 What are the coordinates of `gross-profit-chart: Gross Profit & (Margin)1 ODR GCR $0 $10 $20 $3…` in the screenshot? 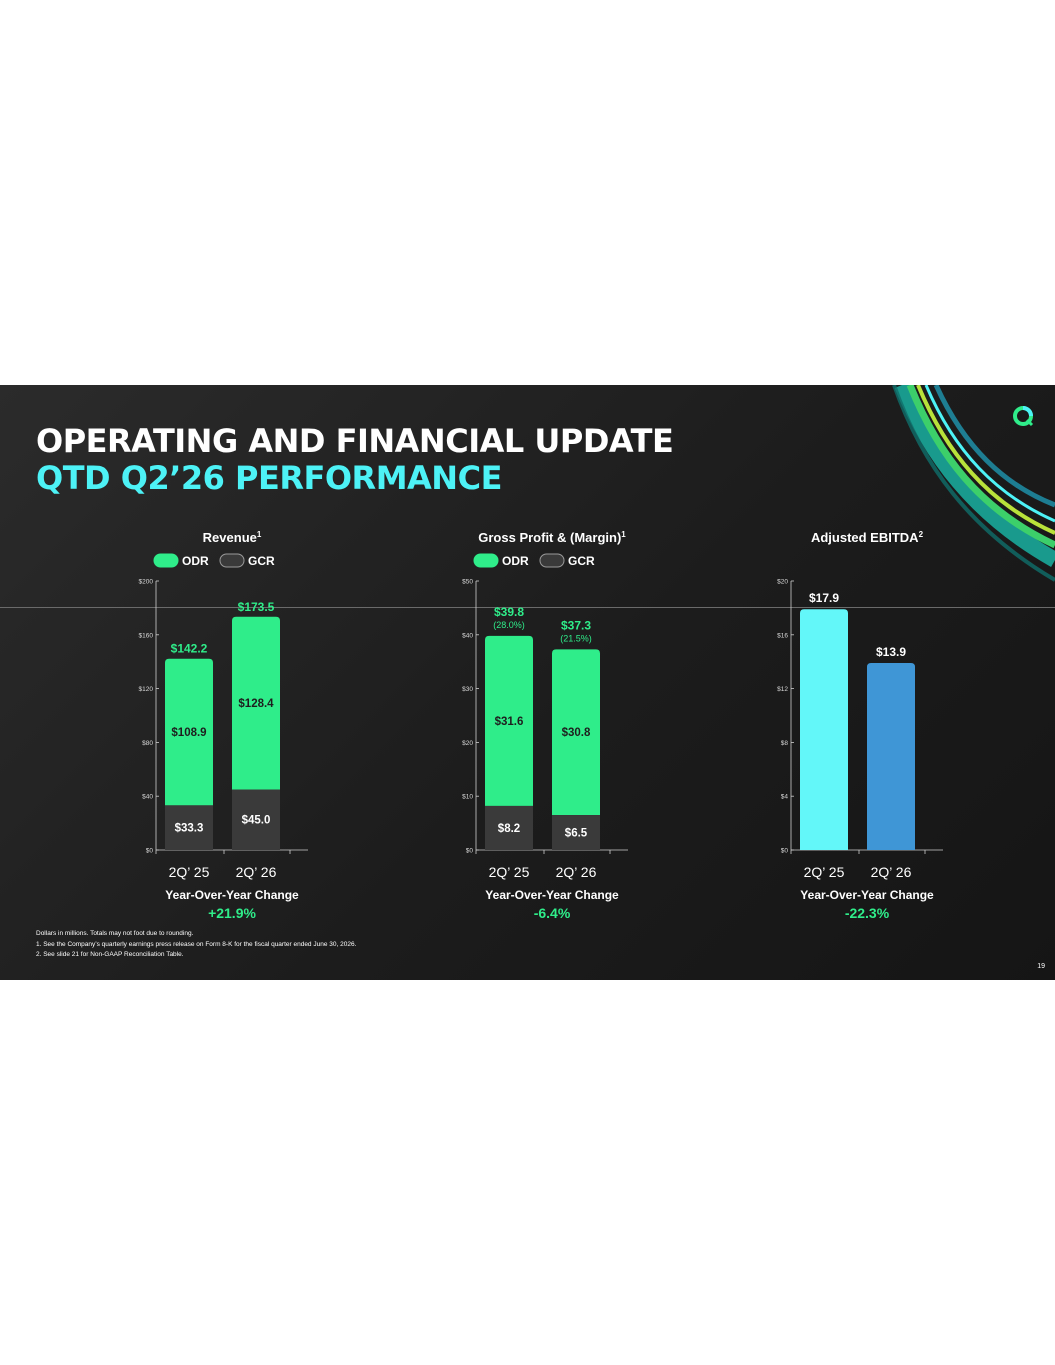 It's located at (540, 725).